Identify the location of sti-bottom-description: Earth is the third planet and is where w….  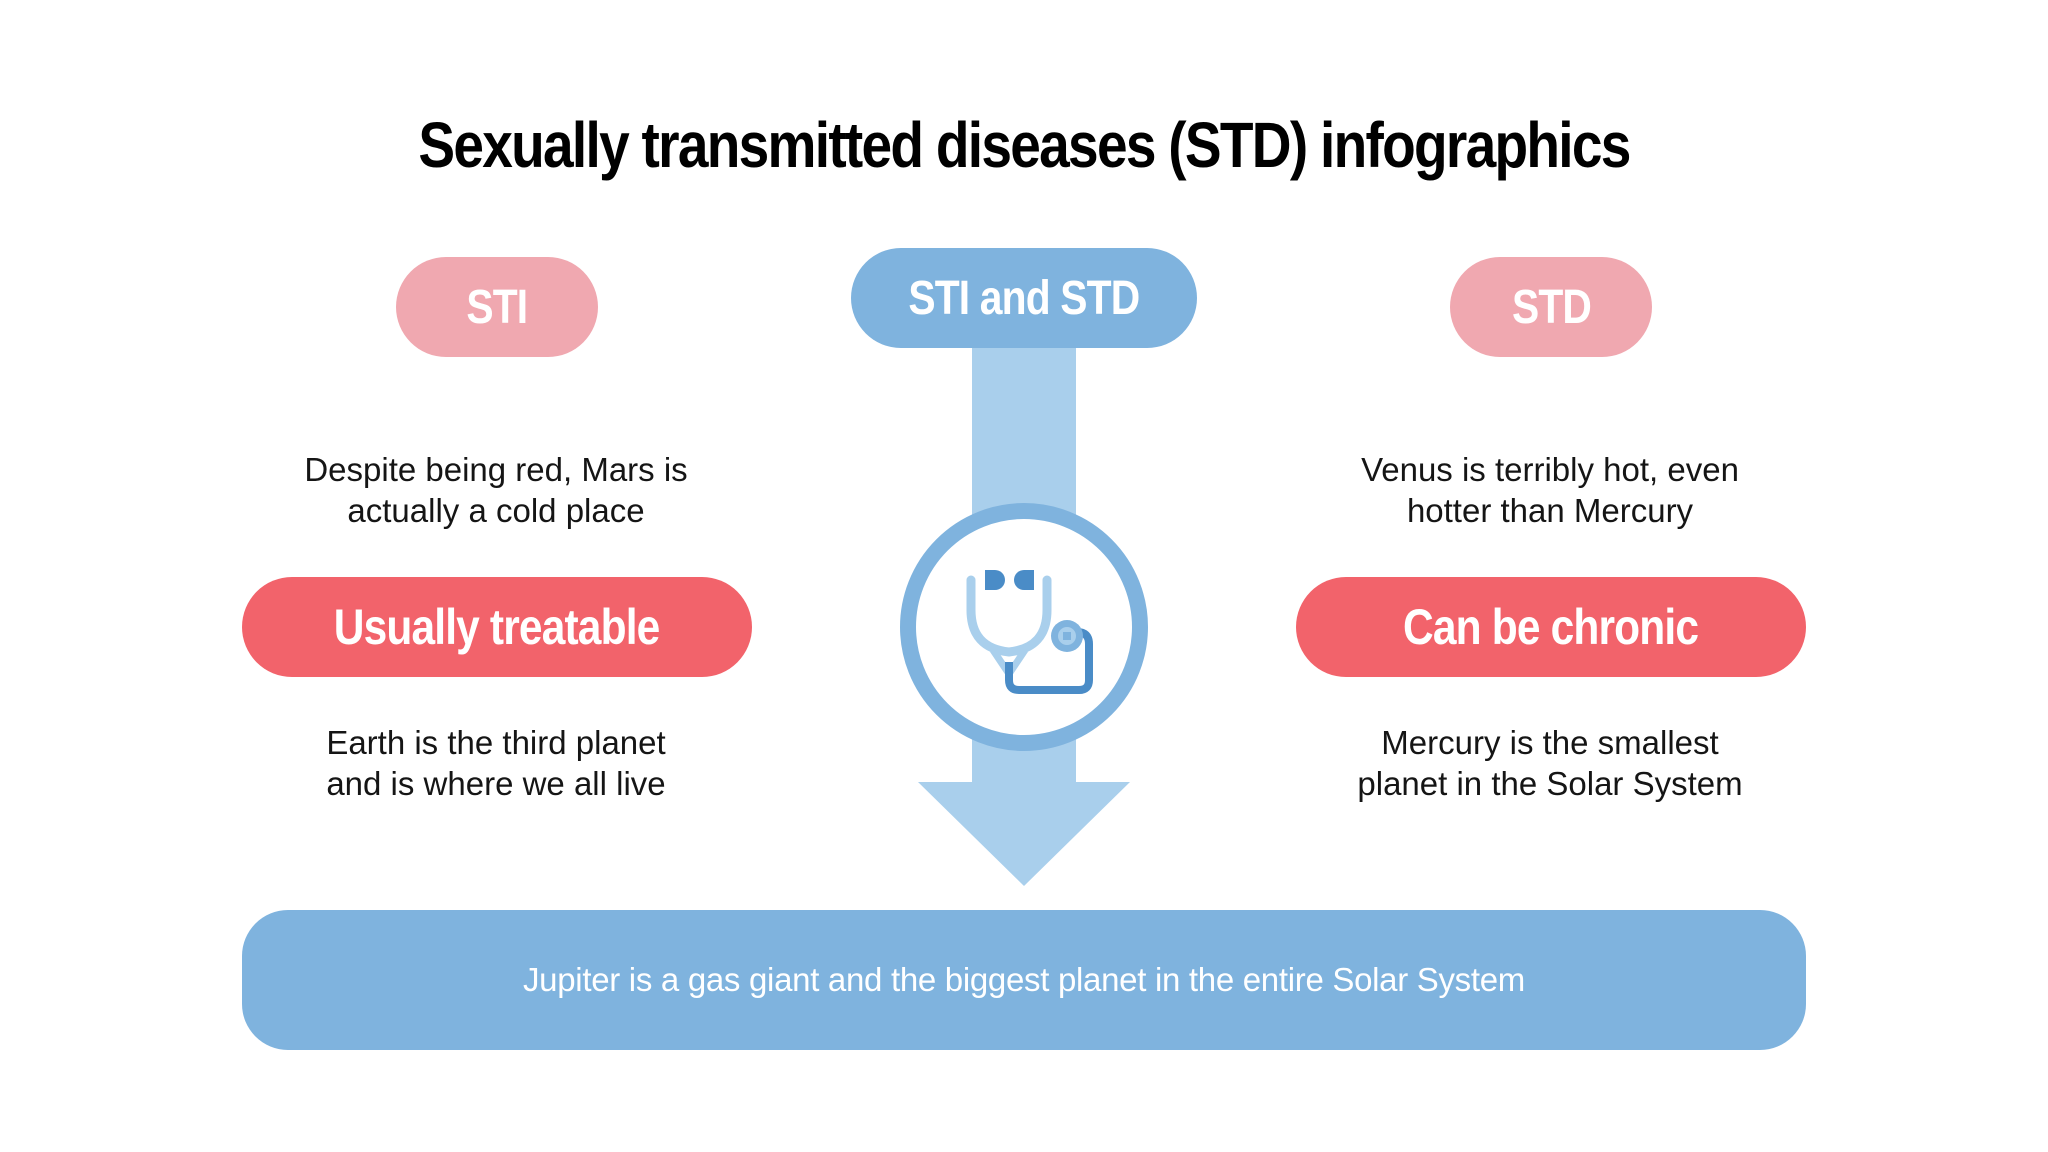
(496, 763).